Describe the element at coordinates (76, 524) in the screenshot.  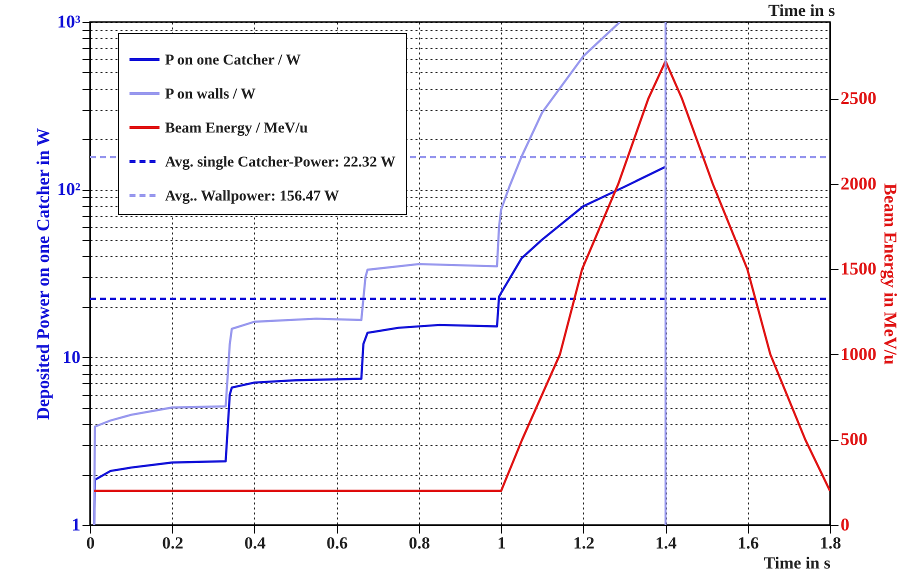
I see `y-tick-label: 1` at that location.